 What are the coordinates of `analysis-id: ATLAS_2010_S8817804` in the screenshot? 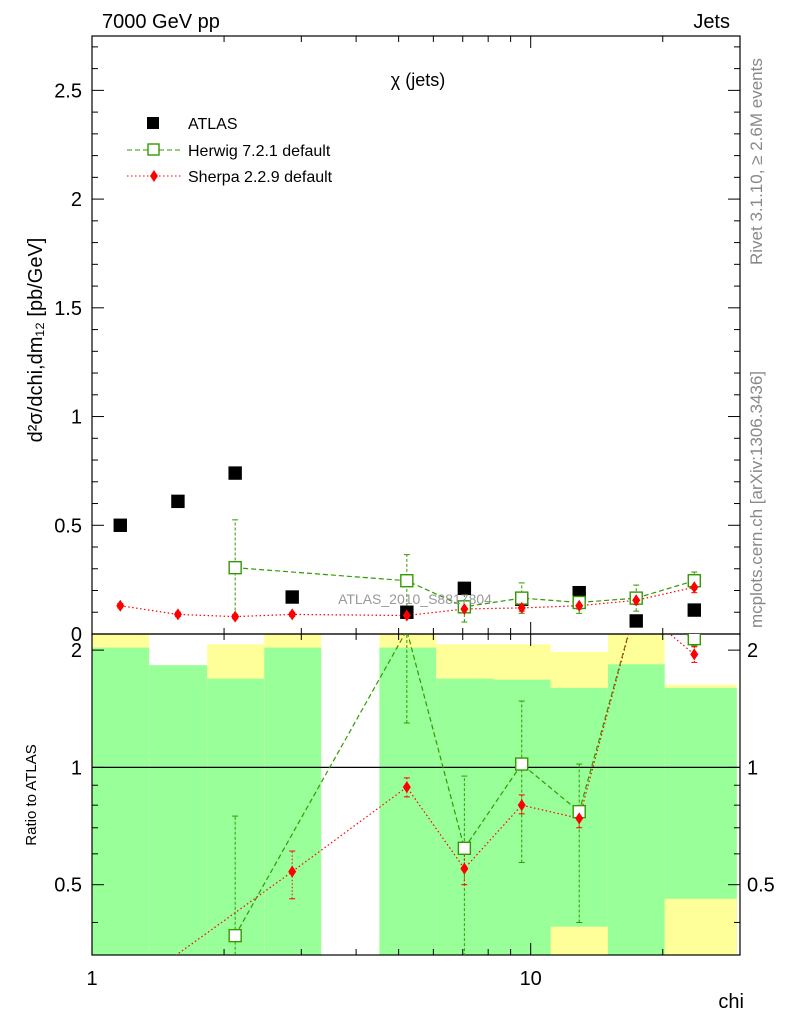 It's located at (415, 599).